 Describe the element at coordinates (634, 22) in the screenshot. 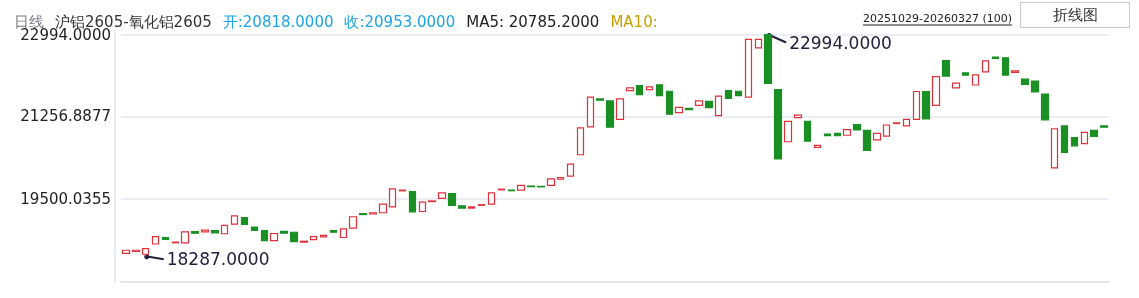

I see `annotation: MA10:` at that location.